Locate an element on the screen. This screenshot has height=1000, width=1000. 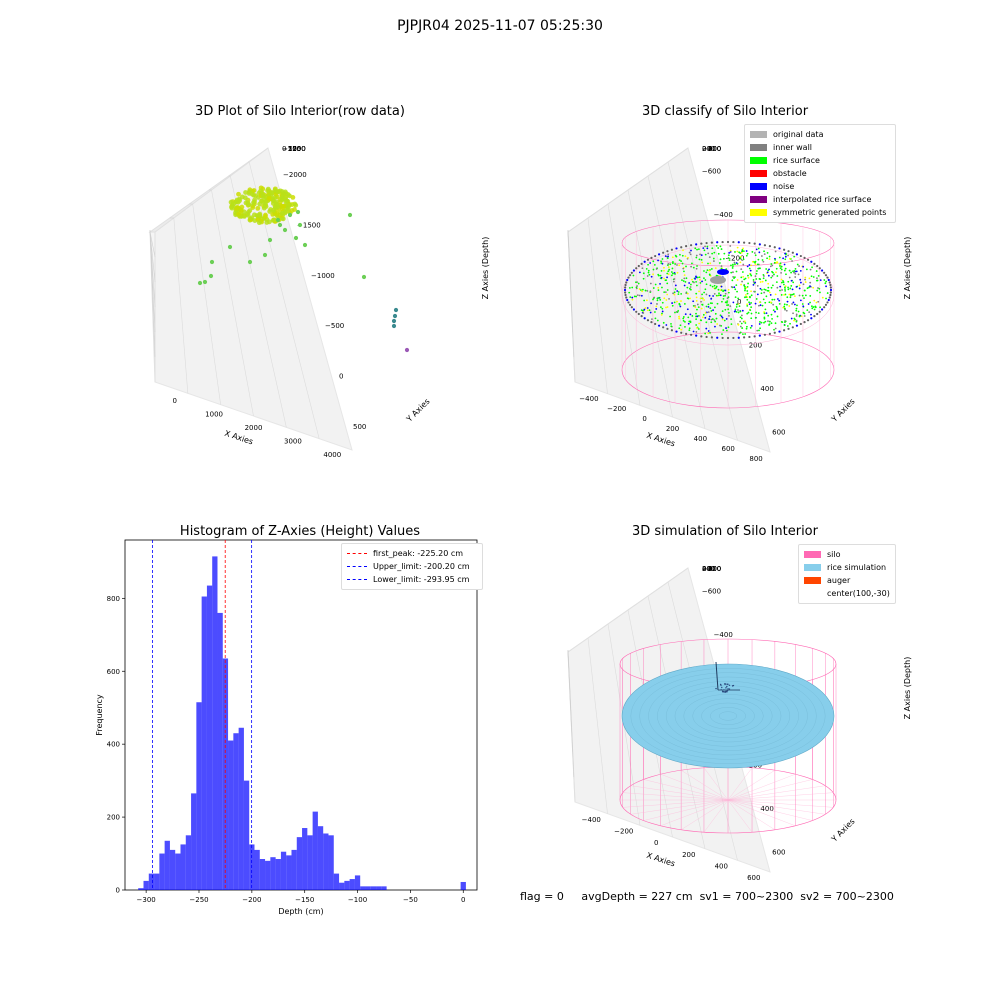
panel4-x-axis-label: X Axies is located at coordinates (660, 860).